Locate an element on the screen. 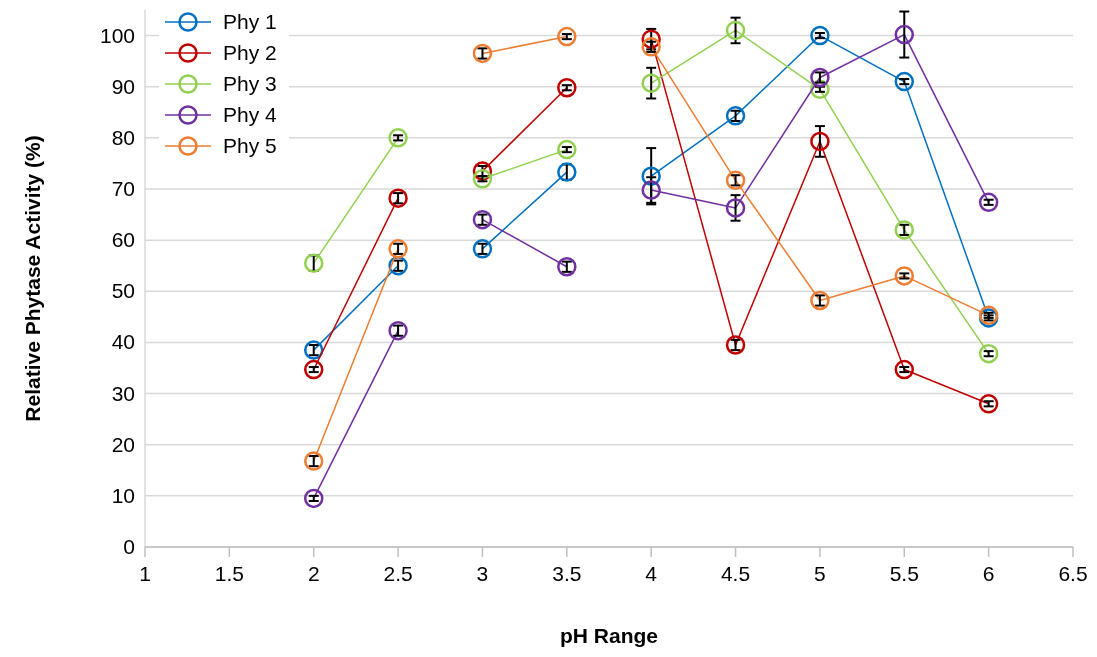 The width and height of the screenshot is (1097, 657). legend-label: Phy 3 is located at coordinates (250, 83).